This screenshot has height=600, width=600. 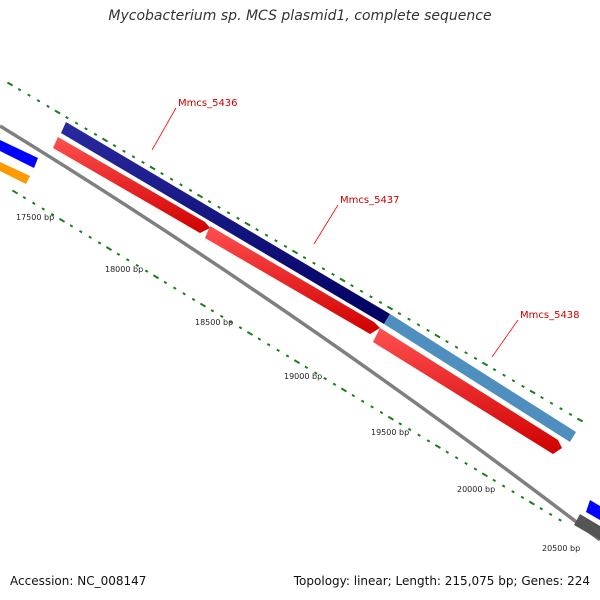 What do you see at coordinates (587, 527) in the screenshot?
I see `gene-partial-gray-right` at bounding box center [587, 527].